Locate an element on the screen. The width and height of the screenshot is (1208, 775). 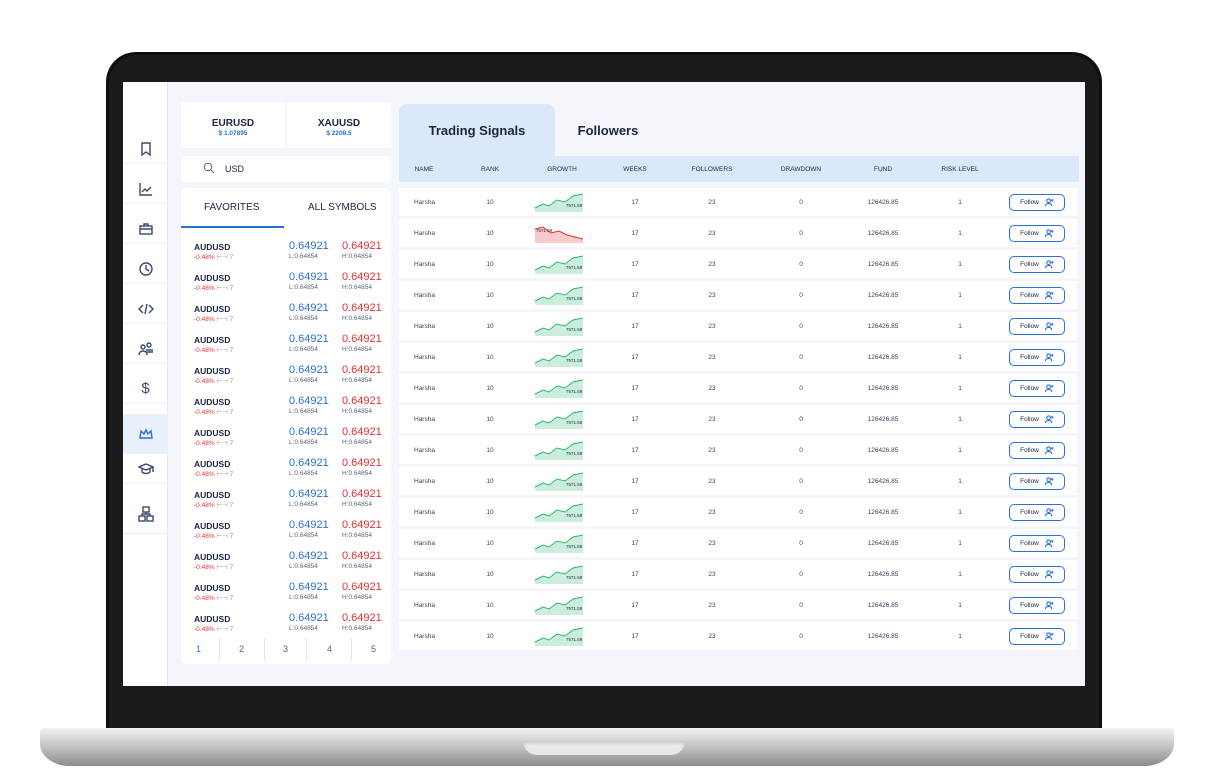
bookmark-icon is located at coordinates (145, 149).